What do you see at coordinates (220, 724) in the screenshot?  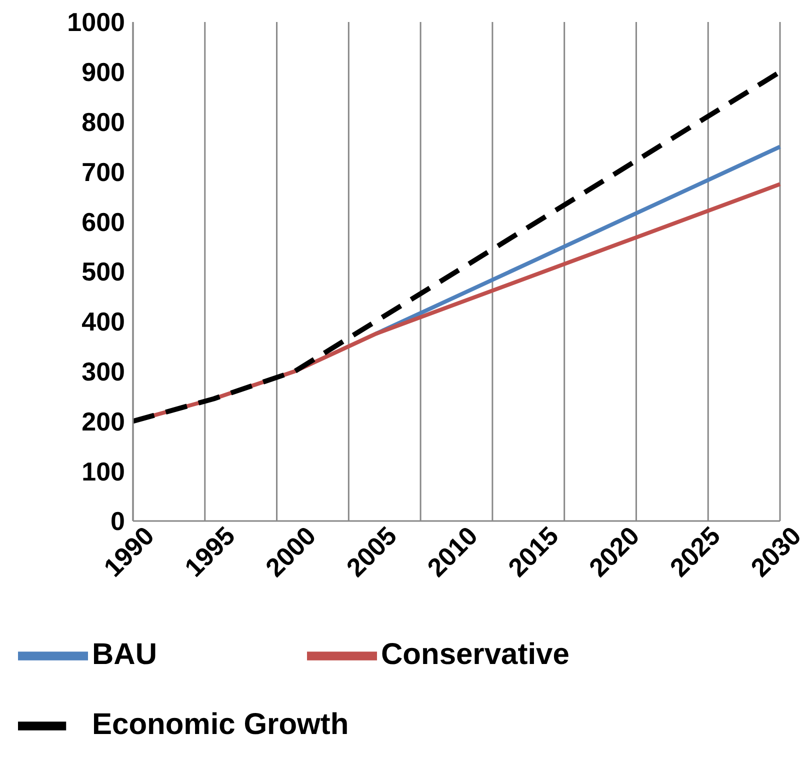 I see `legend-label: Economic Growth` at bounding box center [220, 724].